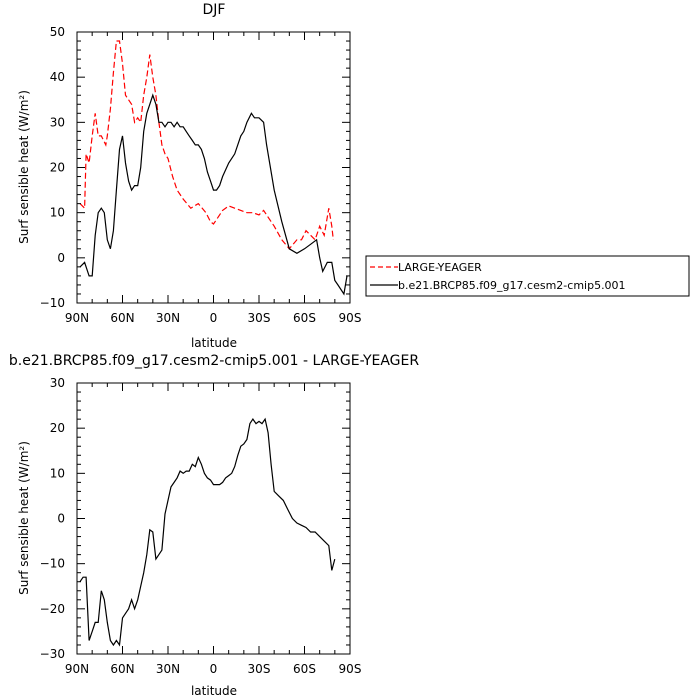  What do you see at coordinates (304, 318) in the screenshot?
I see `top-panel-x-tick-label: 60S` at bounding box center [304, 318].